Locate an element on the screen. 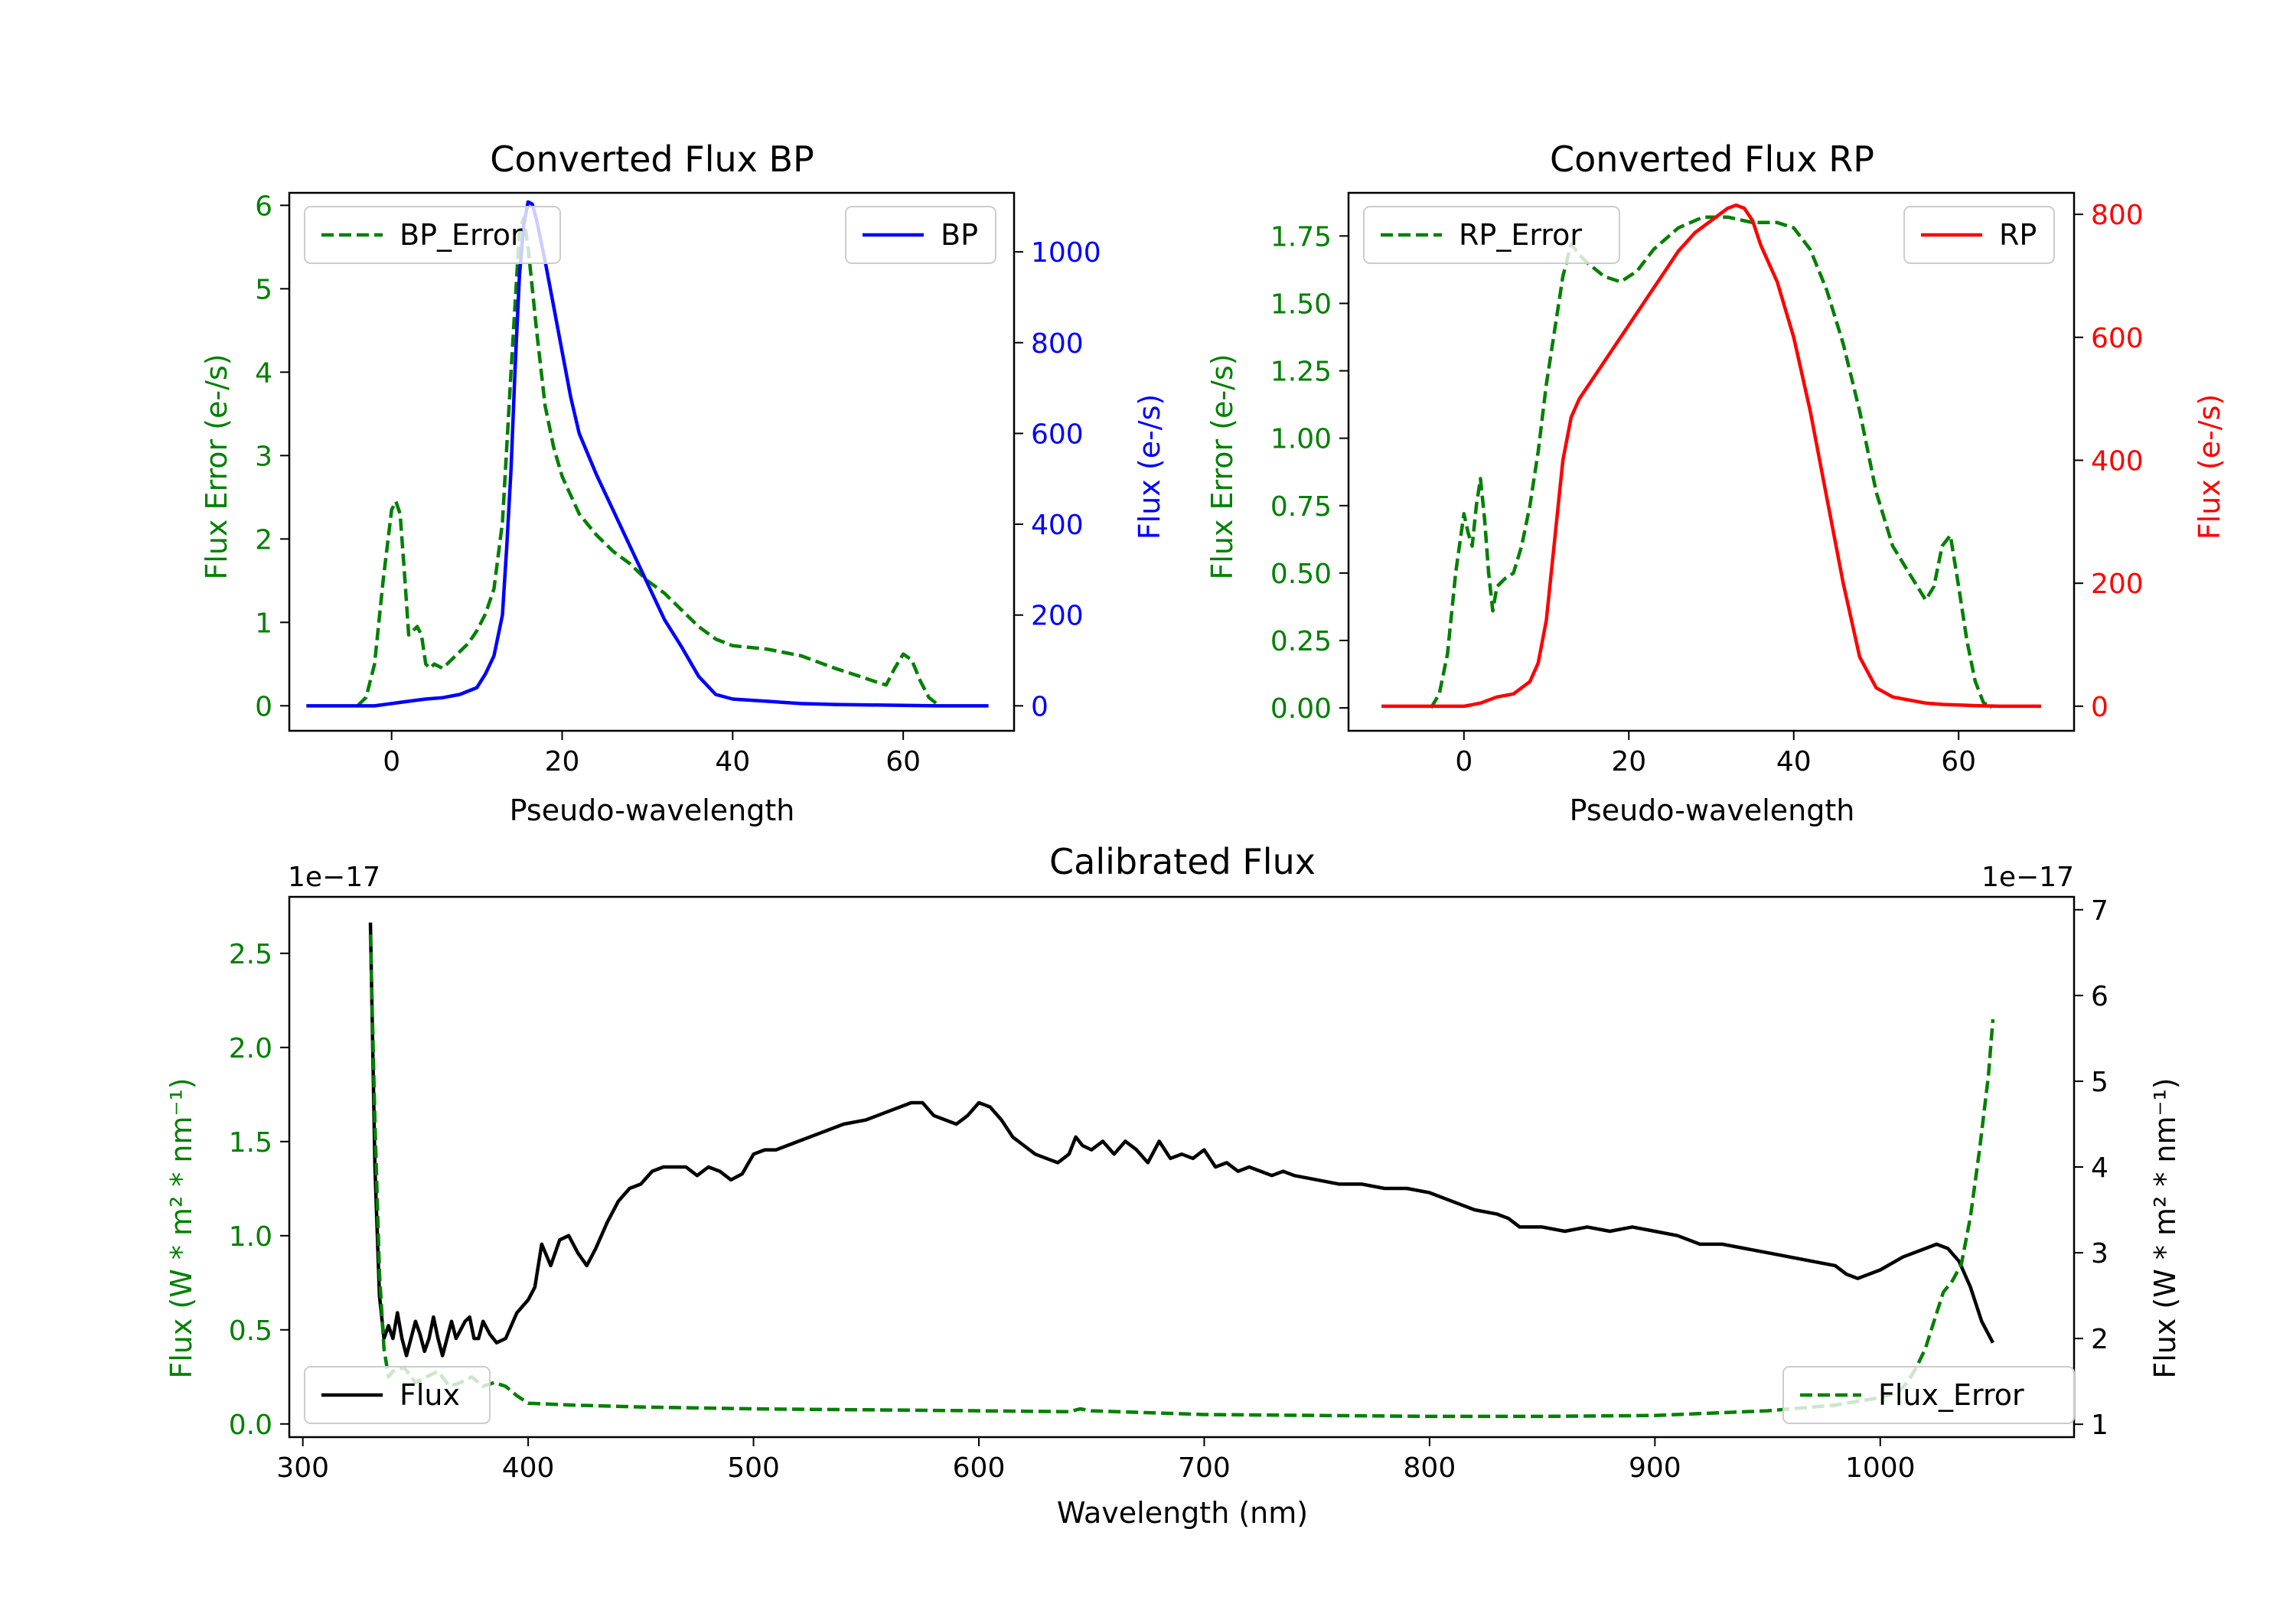 This screenshot has width=2296, height=1607. chart-title: Converted Flux RP is located at coordinates (1712, 159).